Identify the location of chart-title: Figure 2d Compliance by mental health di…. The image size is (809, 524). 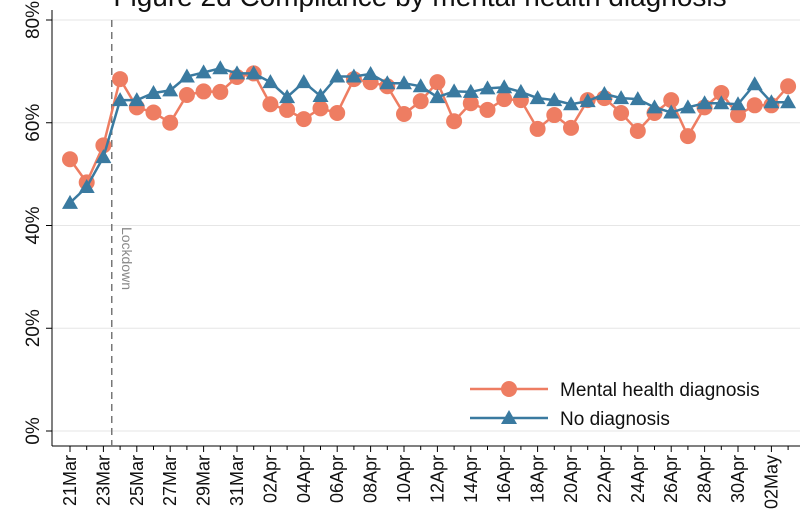
(419, 6).